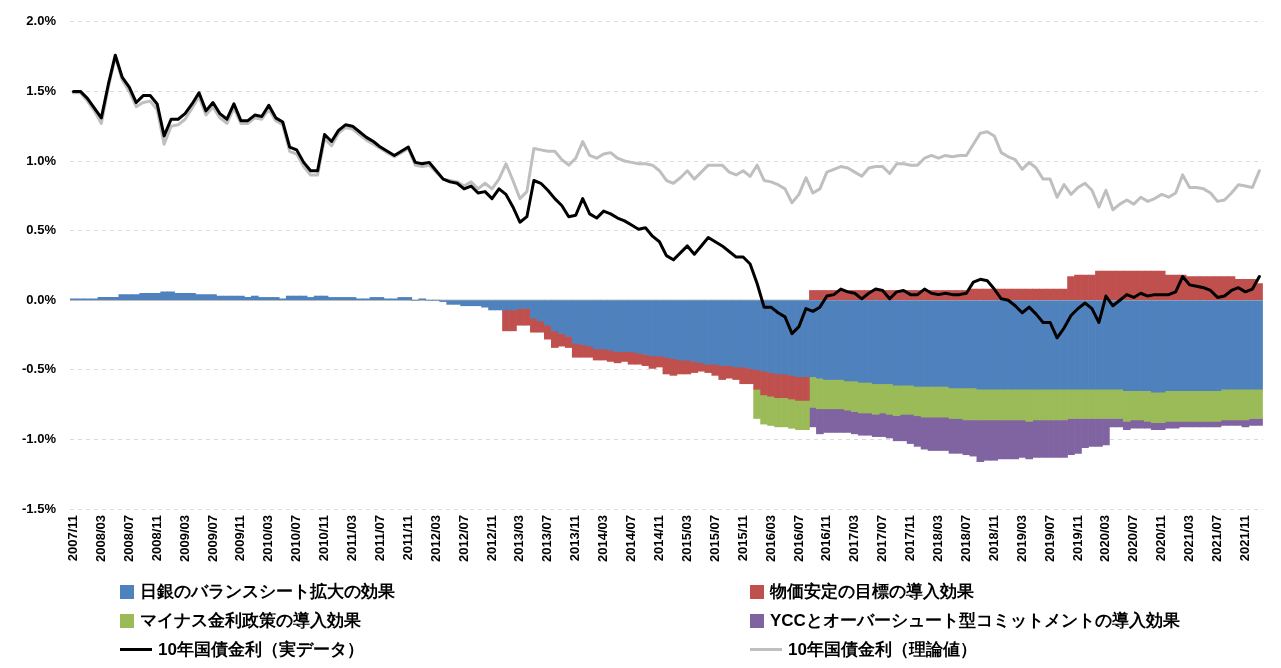 This screenshot has height=668, width=1281. I want to click on x-tick-label: 2016/03, so click(770, 539).